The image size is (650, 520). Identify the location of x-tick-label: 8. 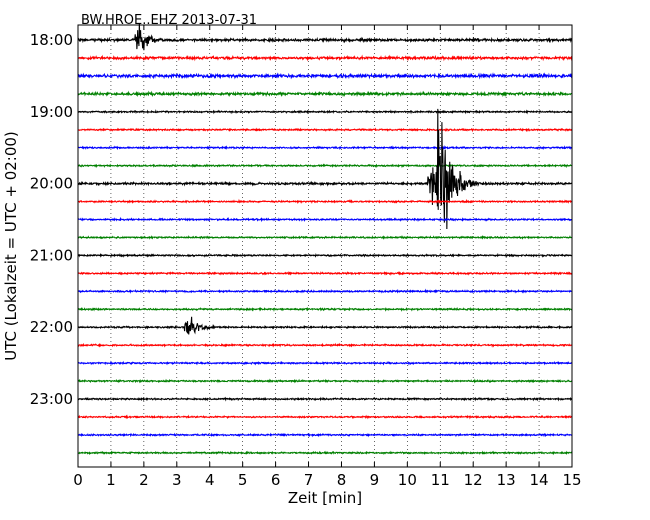
(342, 480).